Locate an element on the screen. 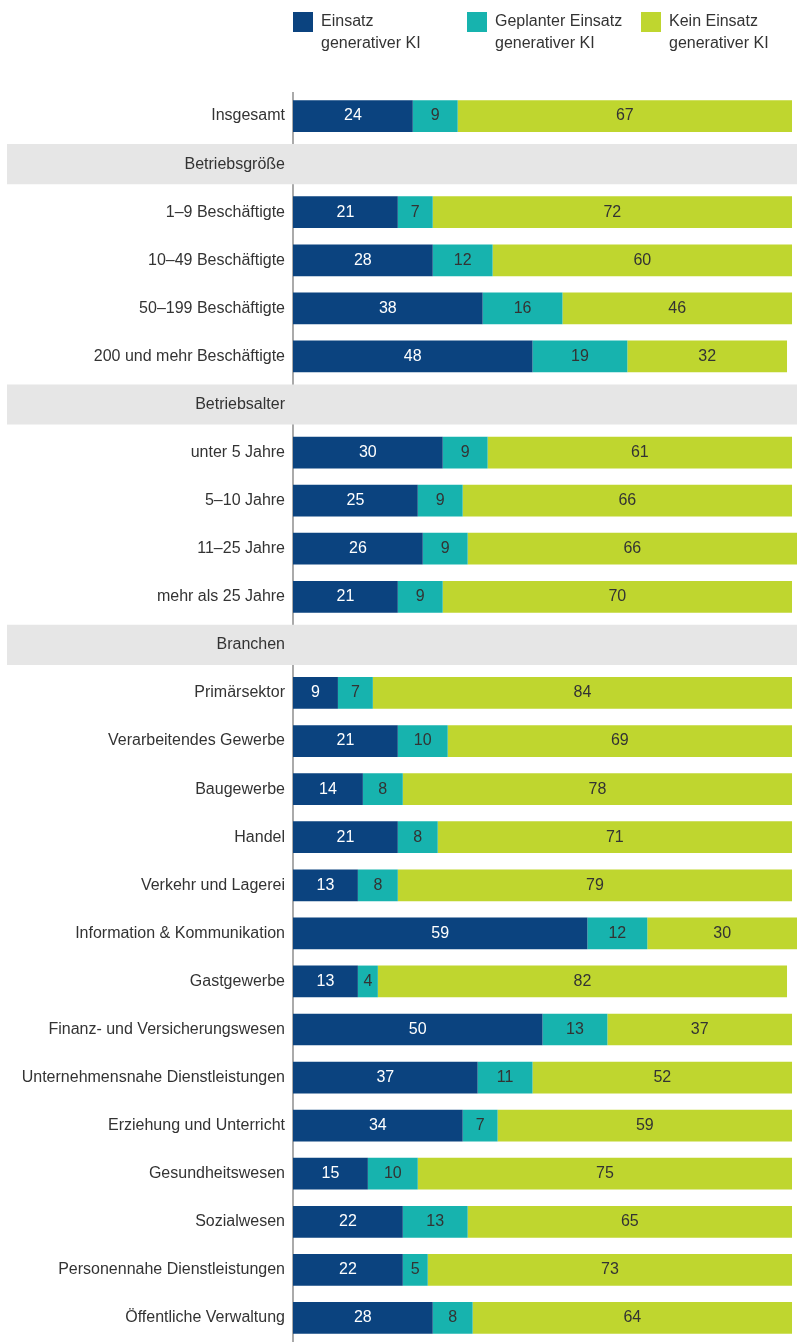  data-label: 30 is located at coordinates (367, 451).